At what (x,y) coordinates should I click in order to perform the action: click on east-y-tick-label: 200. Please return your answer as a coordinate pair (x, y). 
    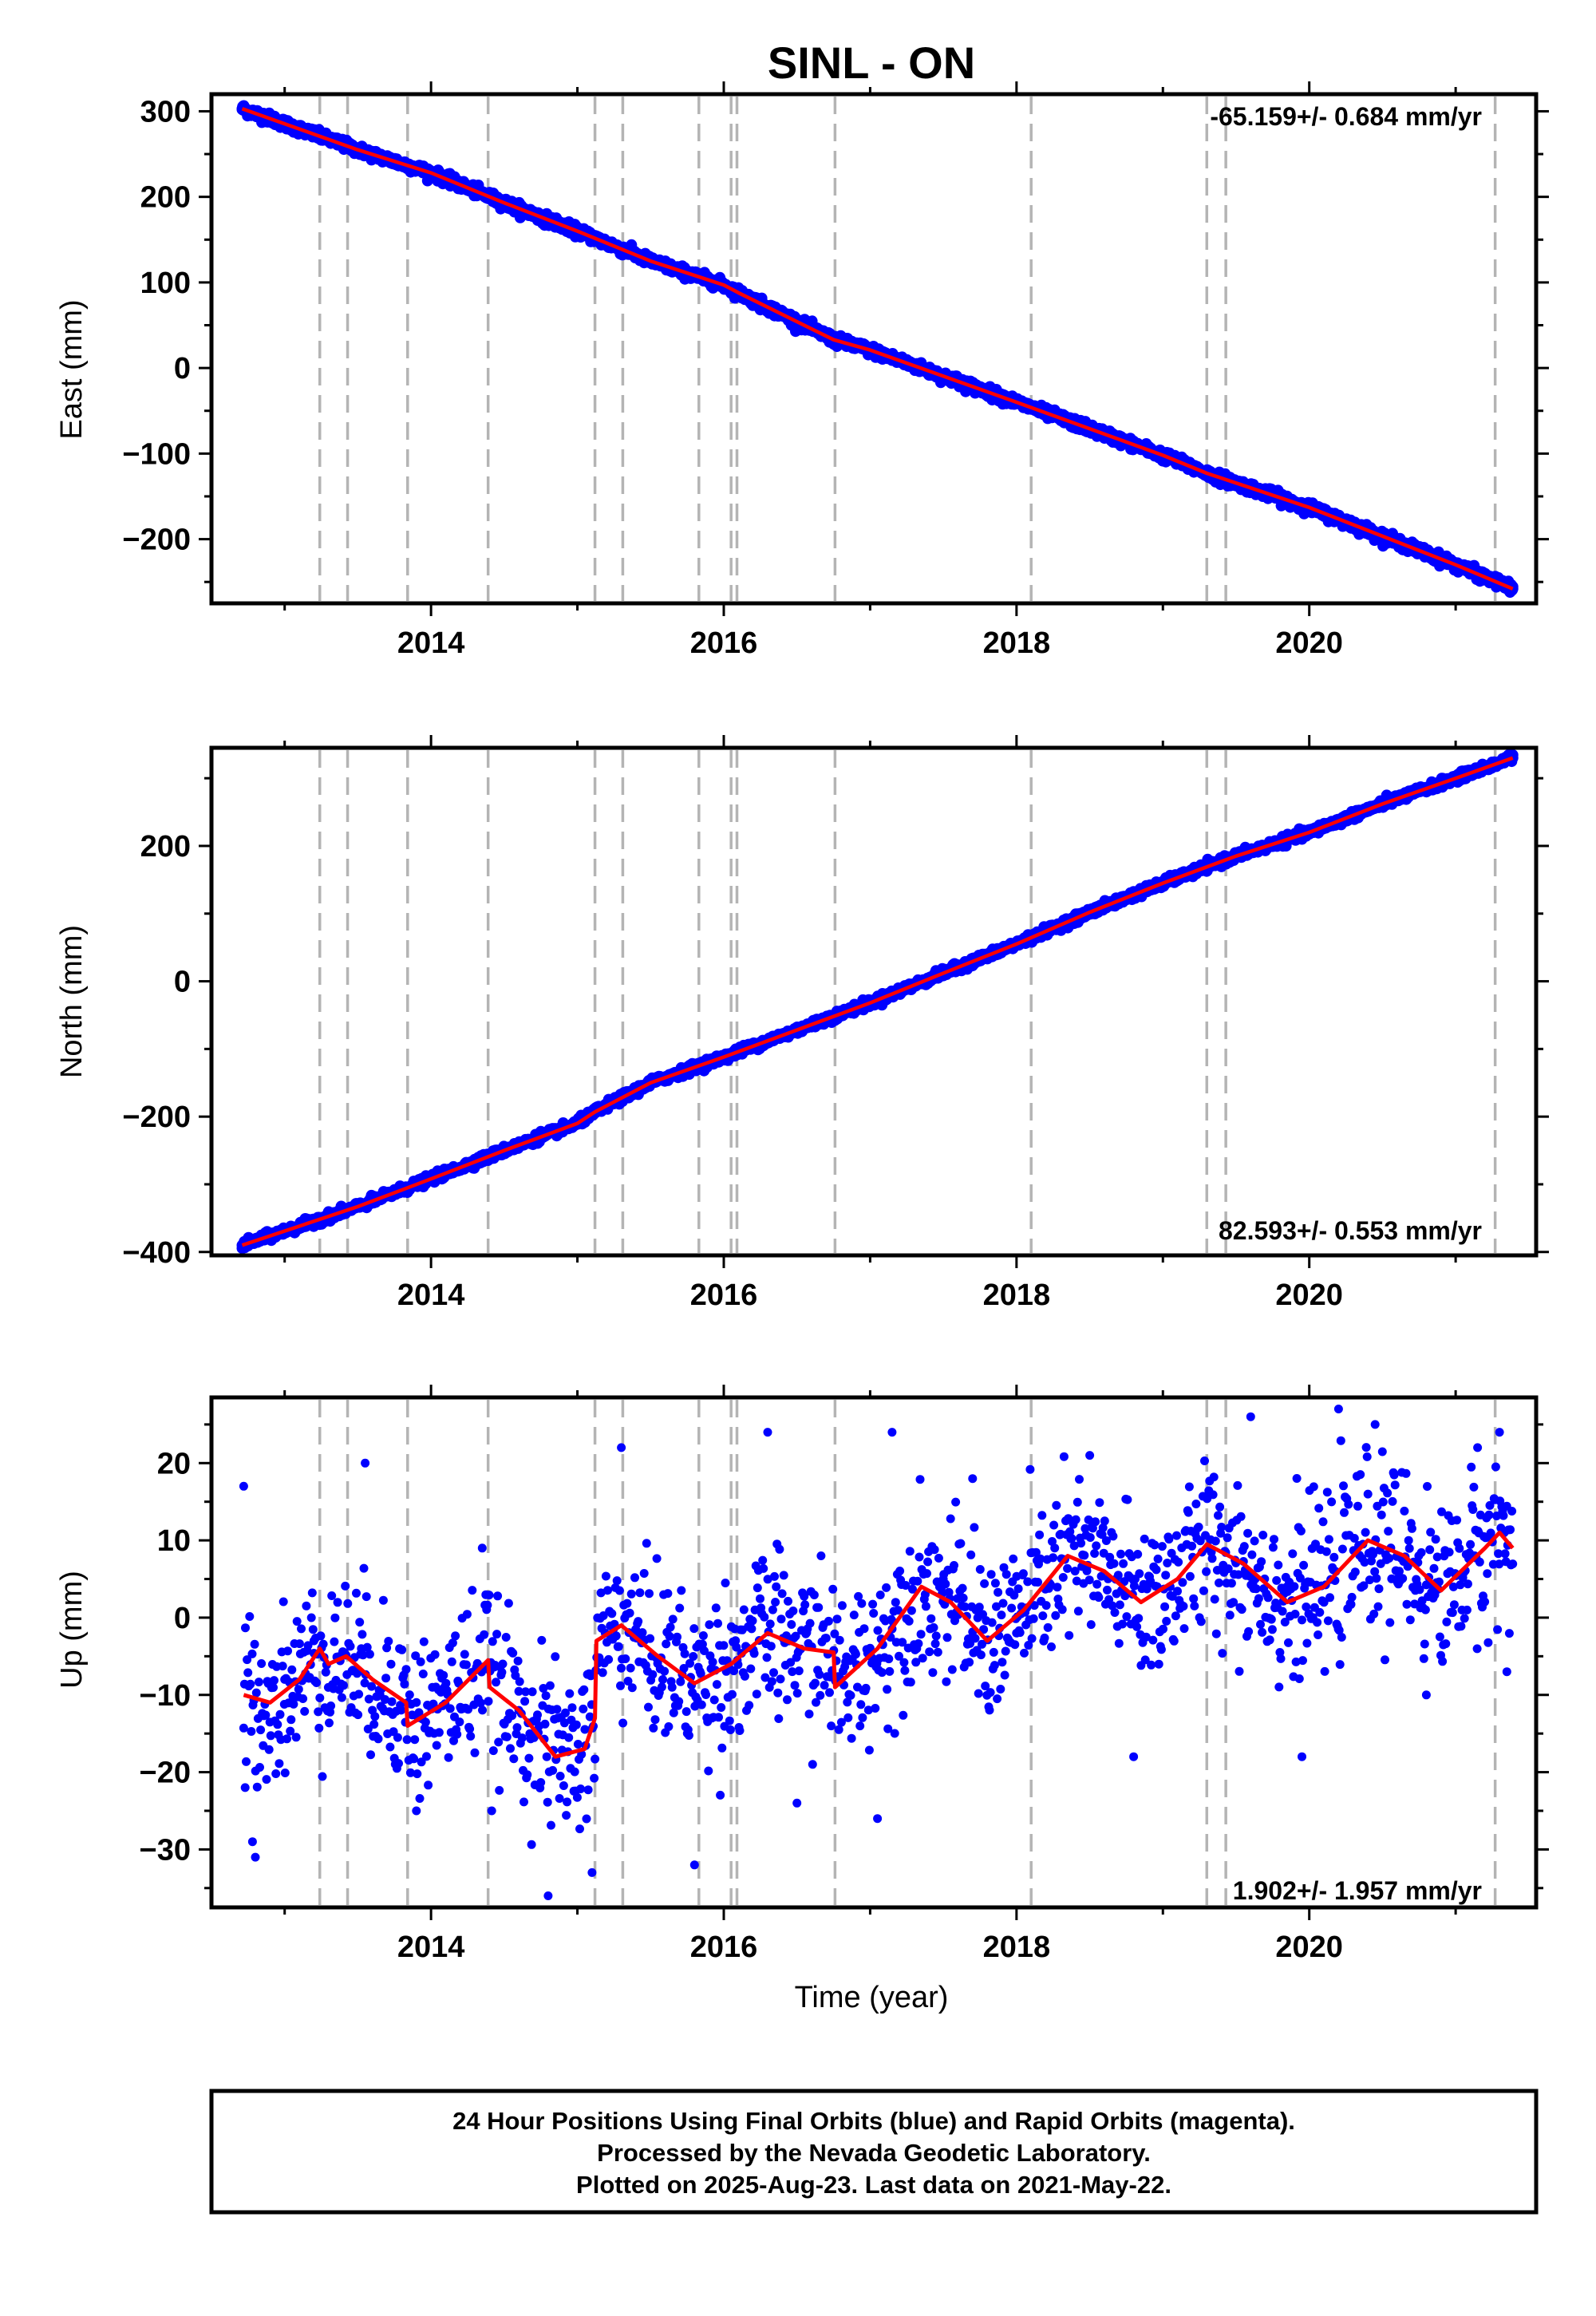
    Looking at the image, I should click on (165, 198).